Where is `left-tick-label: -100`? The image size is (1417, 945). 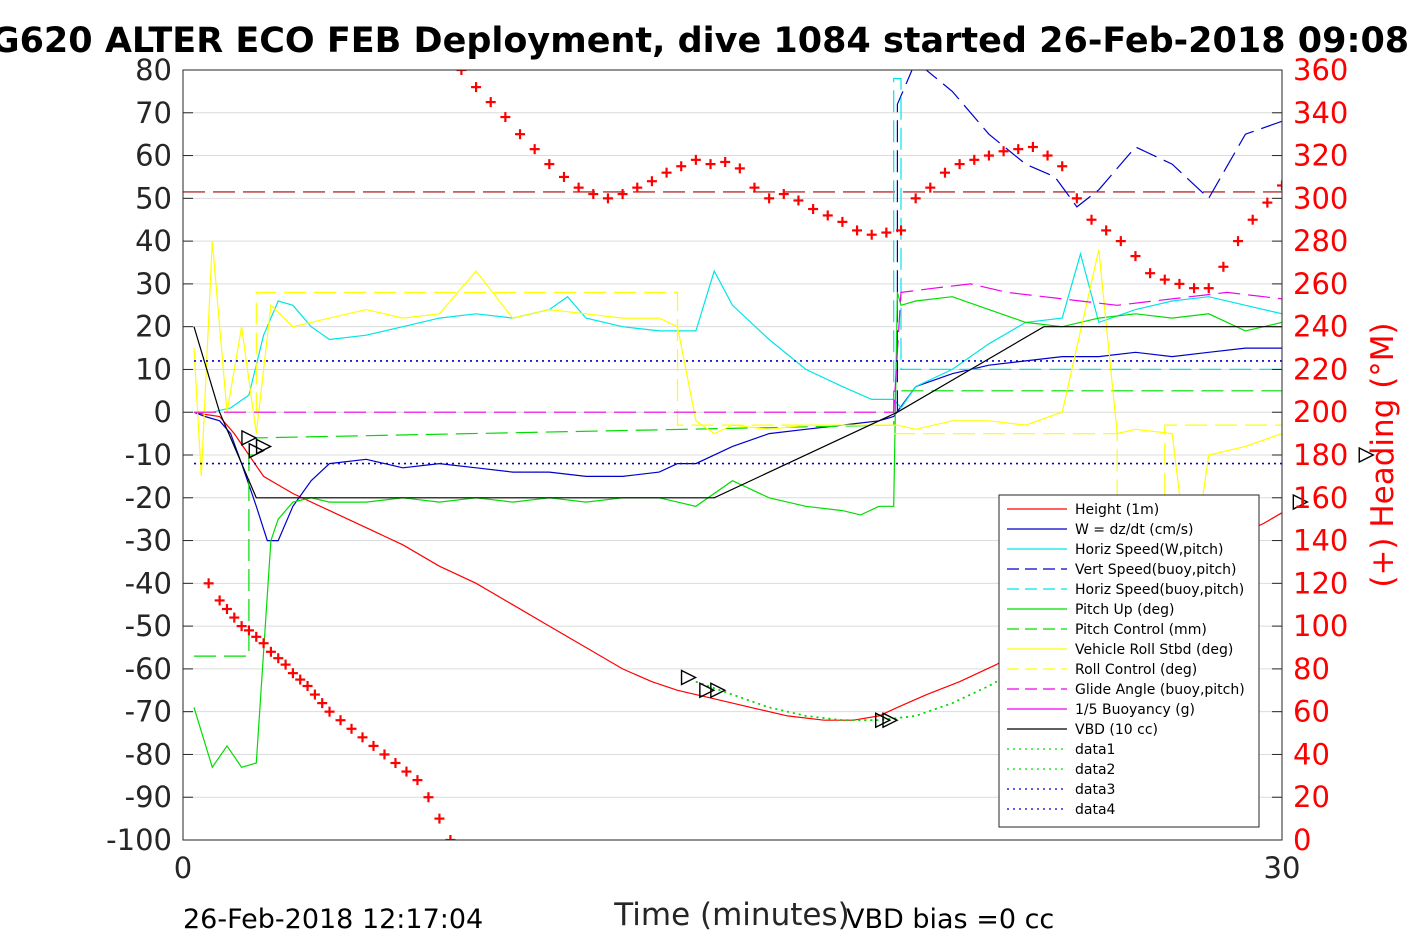
left-tick-label: -100 is located at coordinates (139, 840).